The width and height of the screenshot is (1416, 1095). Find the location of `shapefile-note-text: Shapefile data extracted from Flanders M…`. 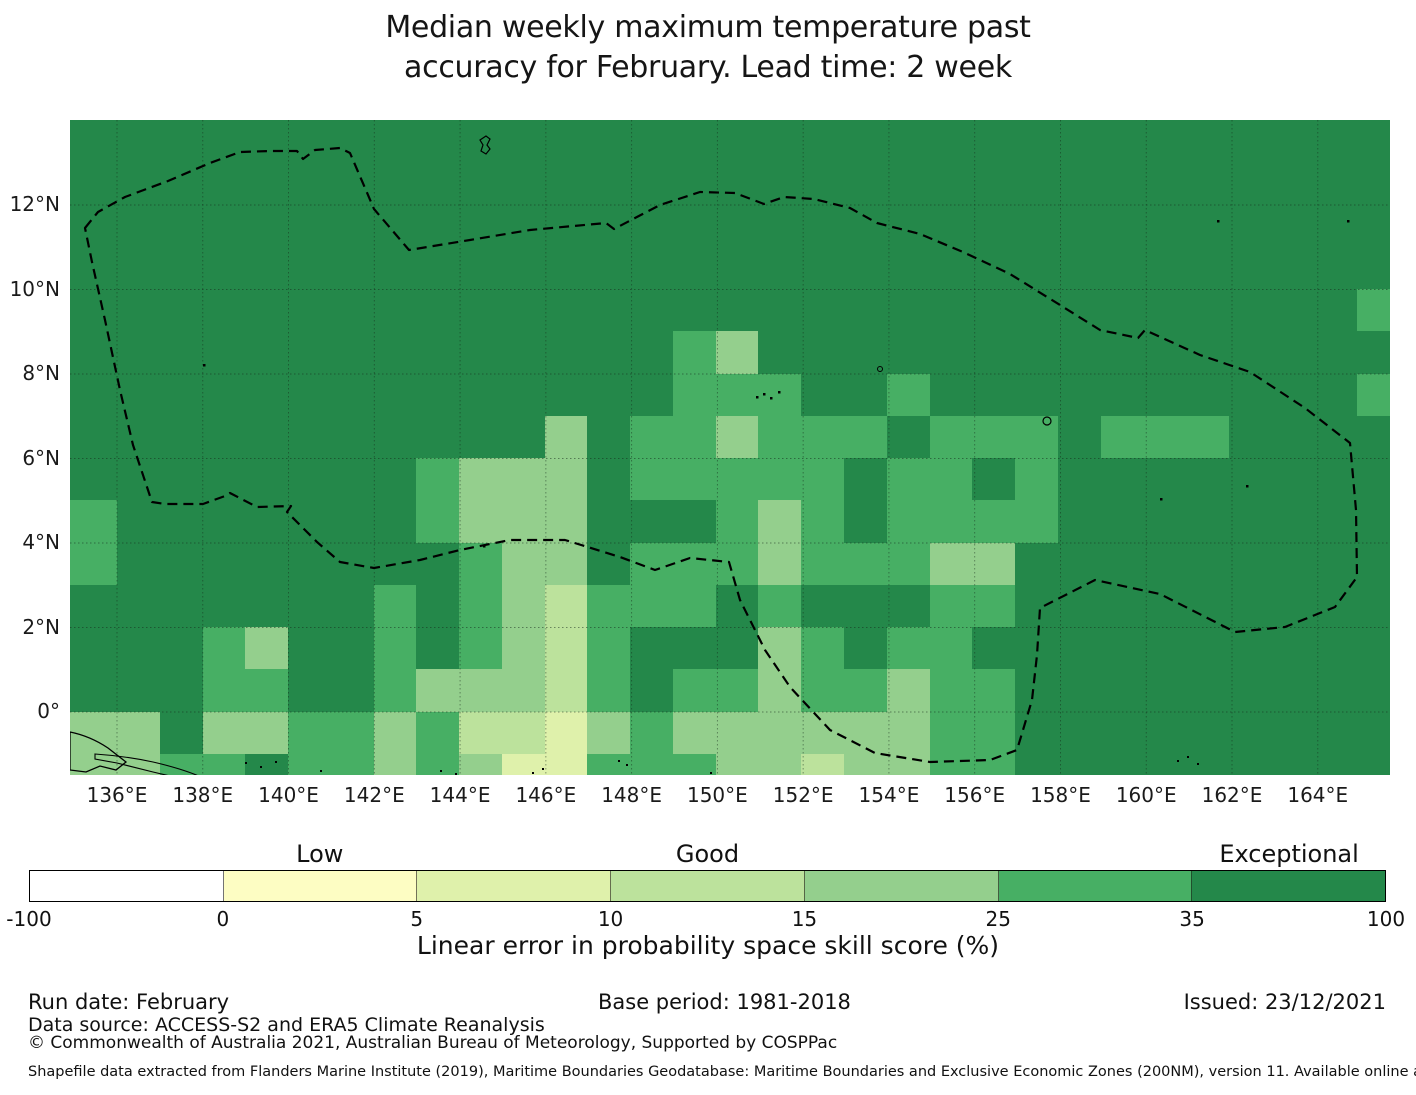

shapefile-note-text: Shapefile data extracted from Flanders M… is located at coordinates (722, 1072).